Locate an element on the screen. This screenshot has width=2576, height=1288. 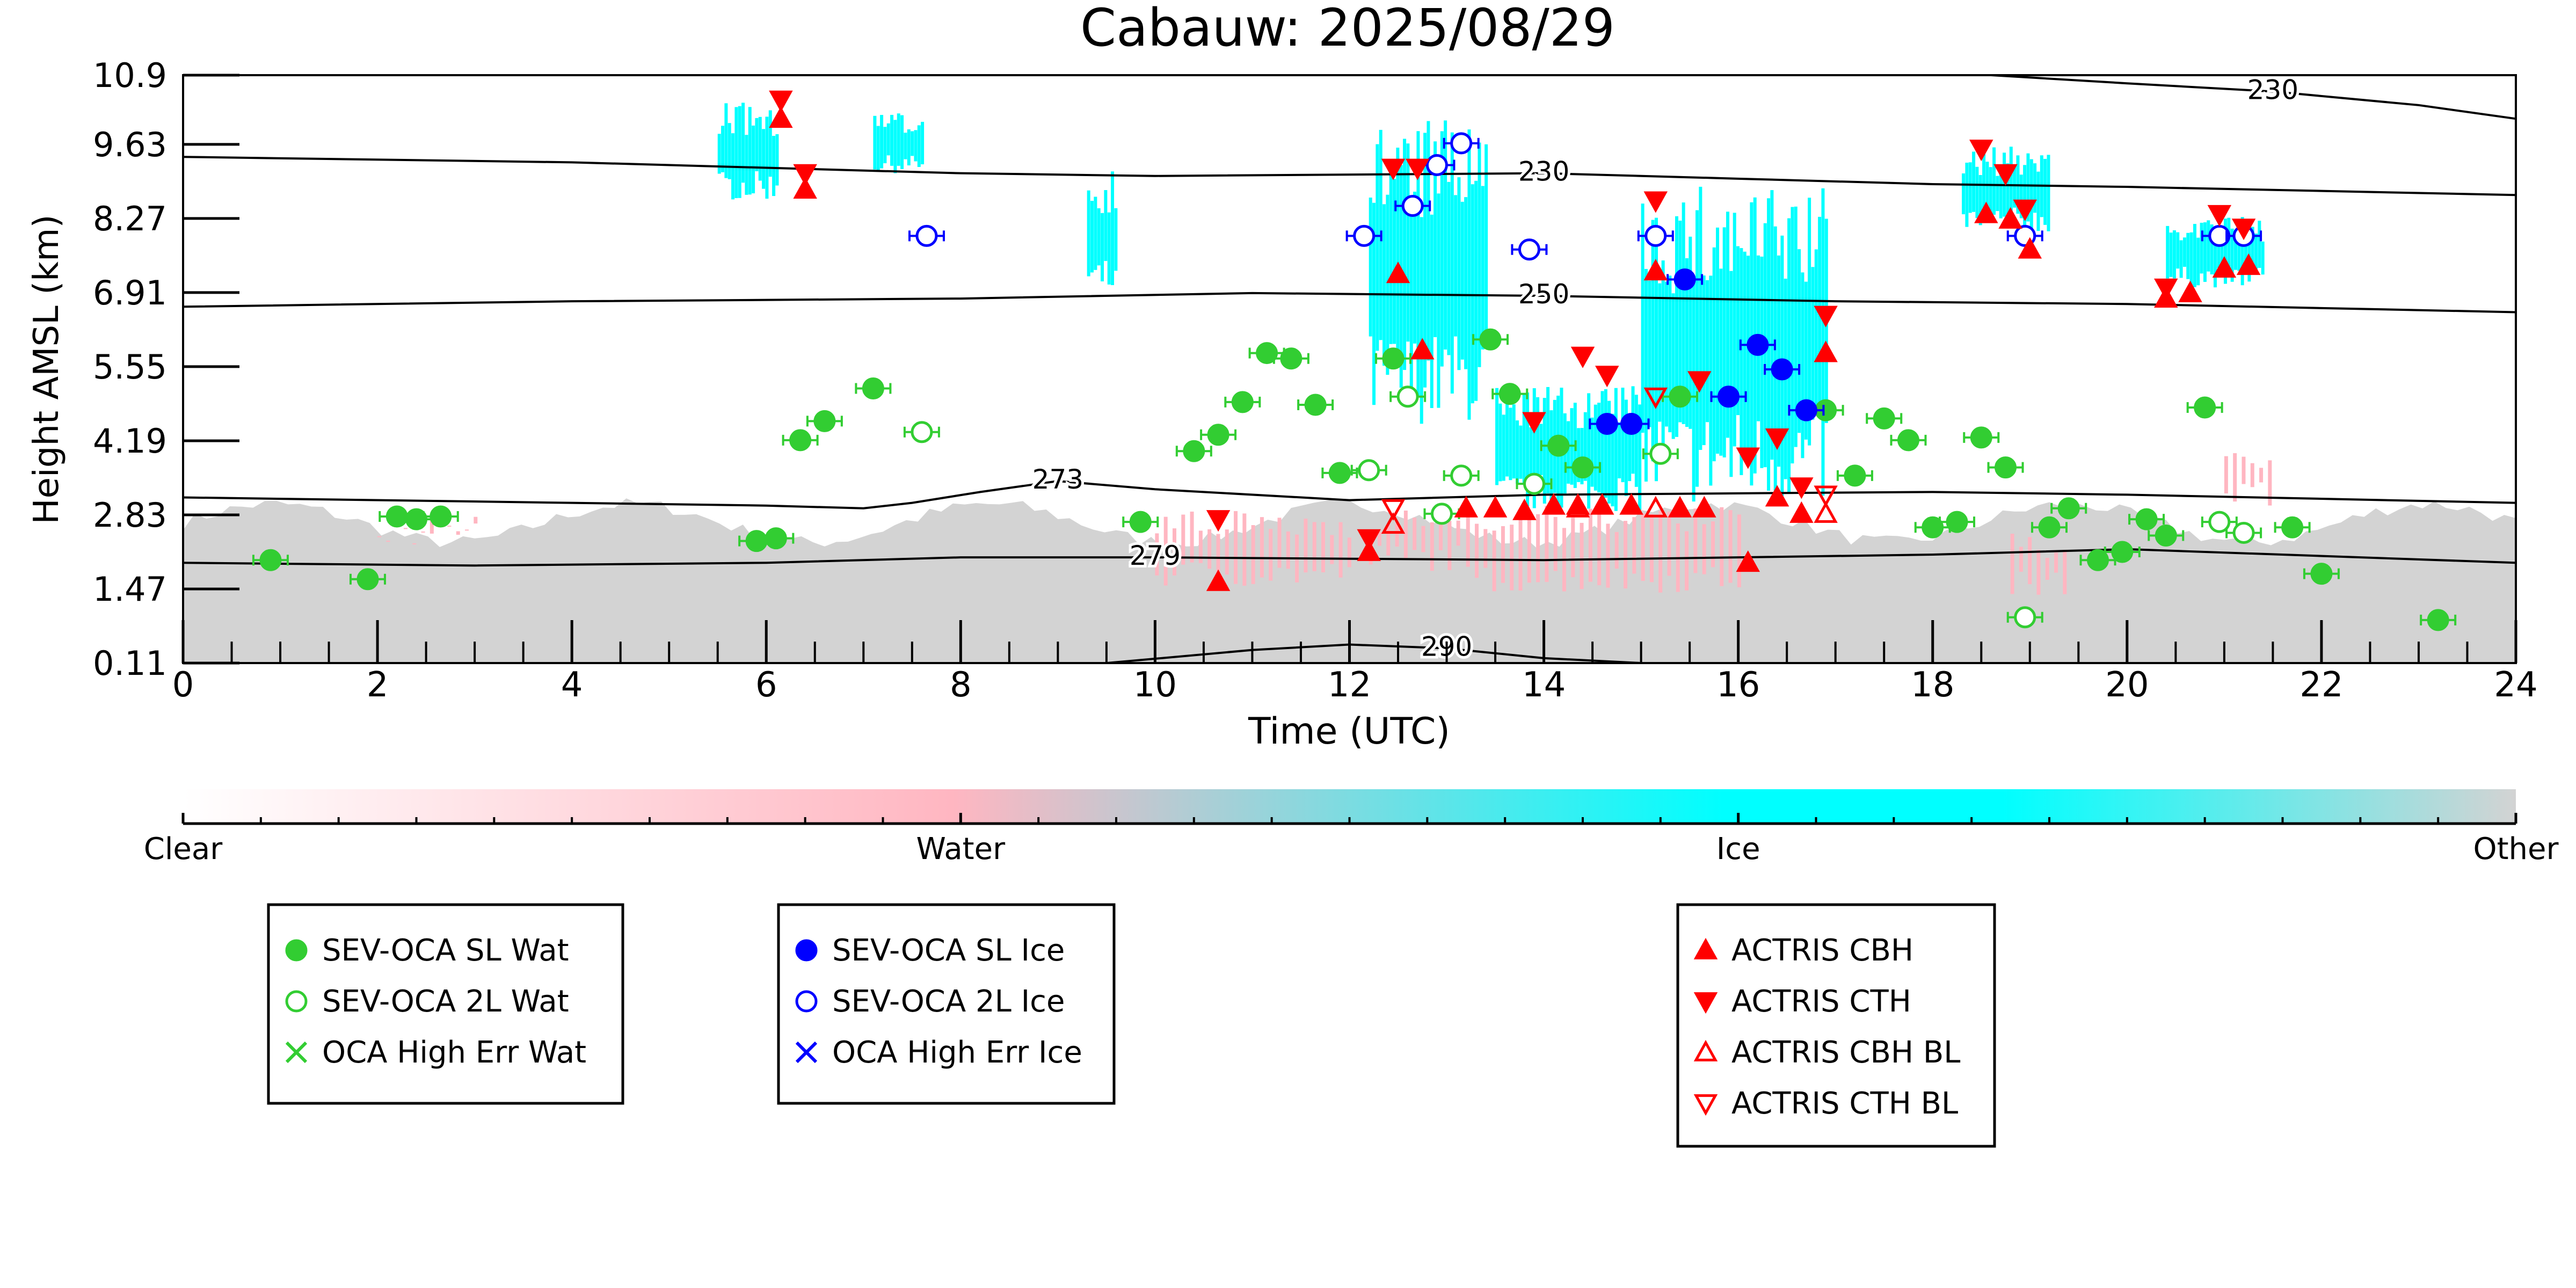
y-tick-label: 10.9 is located at coordinates (130, 75).